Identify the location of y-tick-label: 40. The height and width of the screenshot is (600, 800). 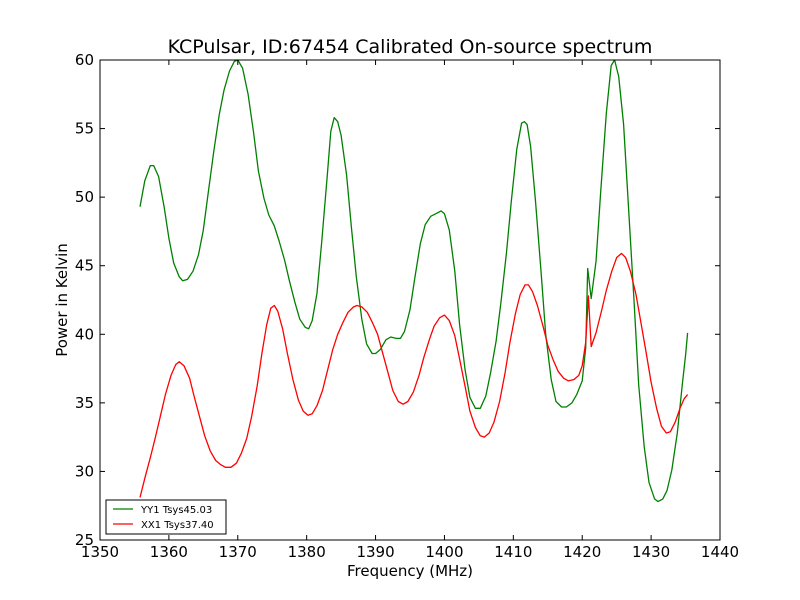
(84, 334).